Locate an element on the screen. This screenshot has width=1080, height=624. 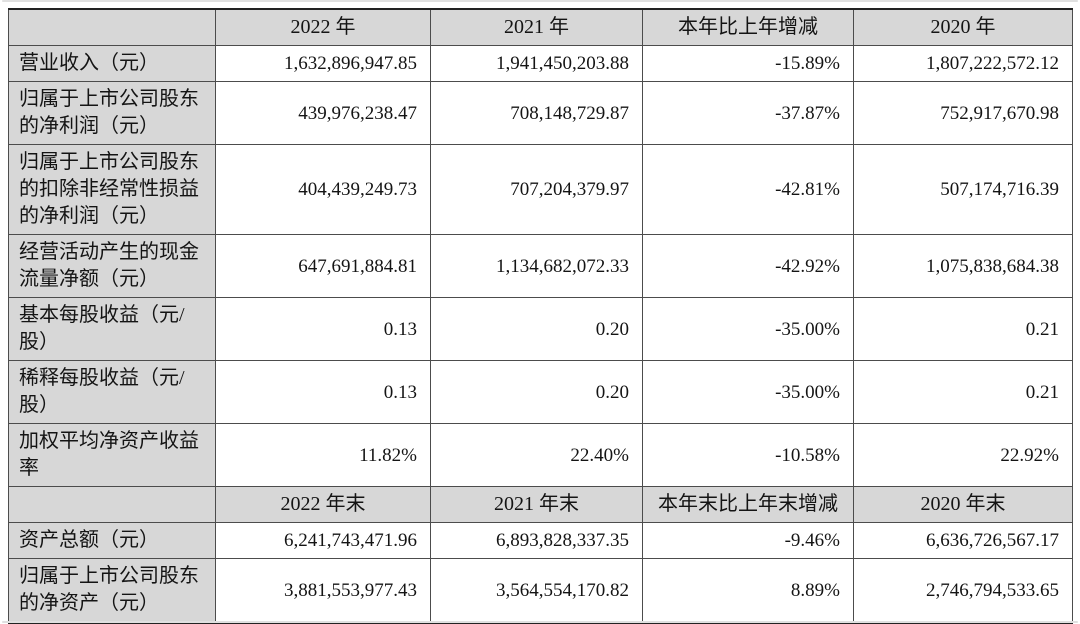
point-header-blank-cell is located at coordinates (112, 504).